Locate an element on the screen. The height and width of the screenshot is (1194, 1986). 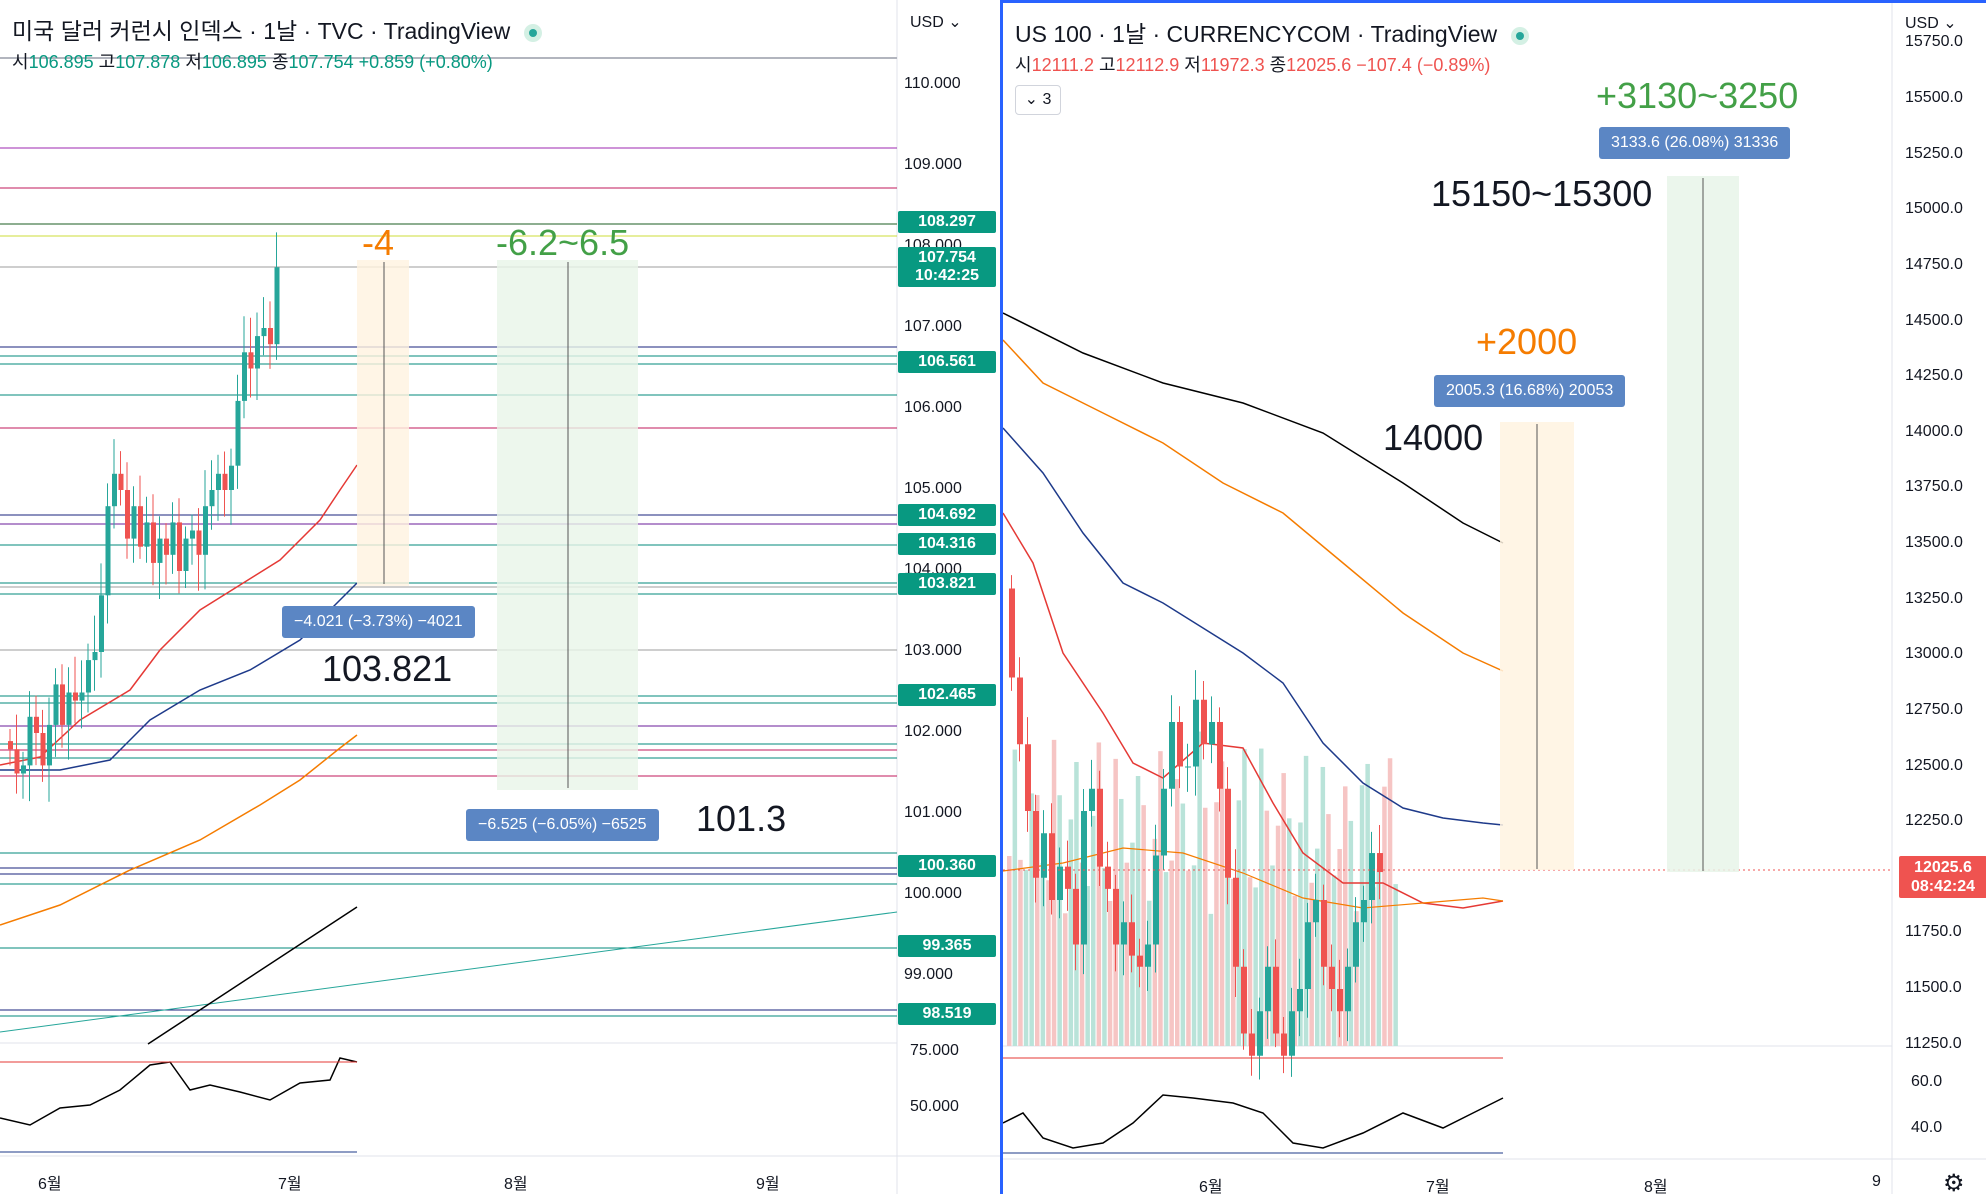
dxy-currency-selector: USD ⌄ is located at coordinates (936, 22).